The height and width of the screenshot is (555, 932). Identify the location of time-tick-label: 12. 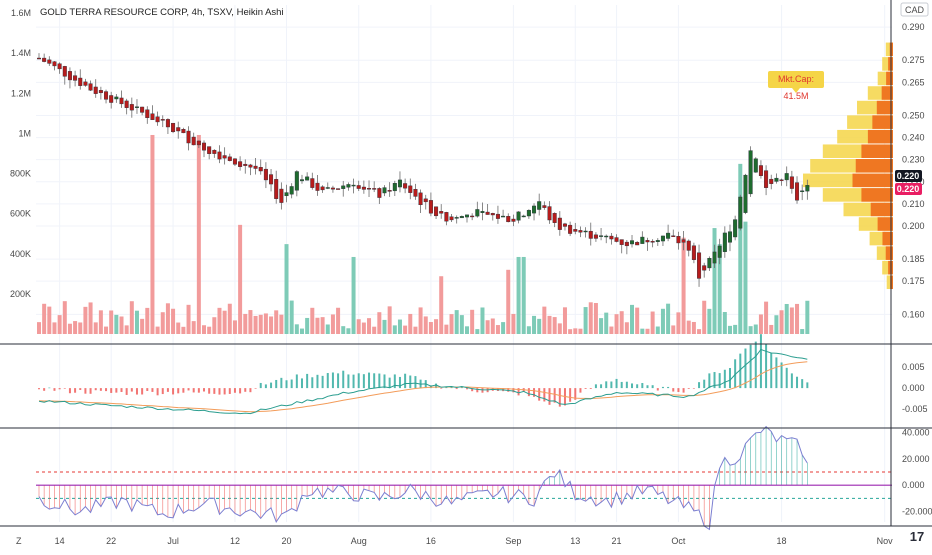
(235, 541).